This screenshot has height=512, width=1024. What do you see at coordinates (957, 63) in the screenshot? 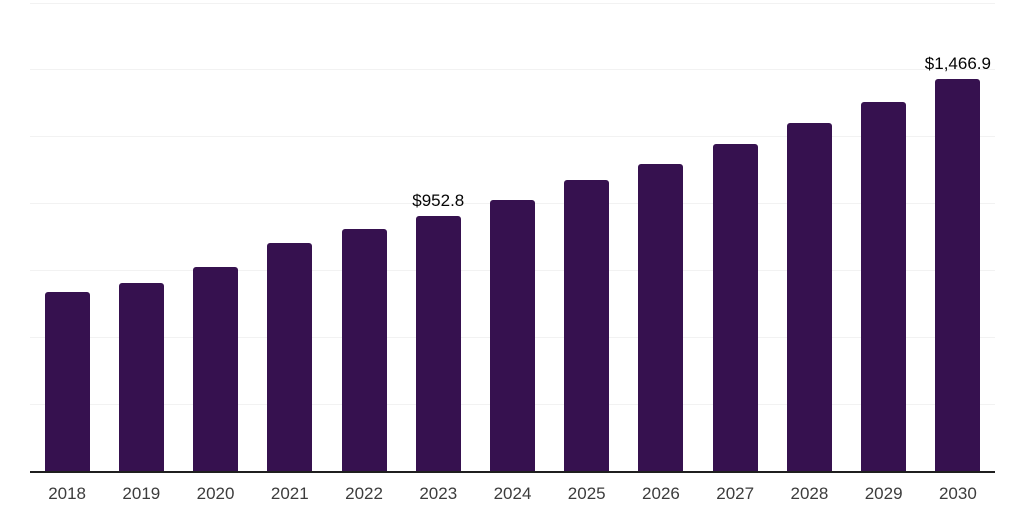
I see `bar-value-label: $1,466.9` at bounding box center [957, 63].